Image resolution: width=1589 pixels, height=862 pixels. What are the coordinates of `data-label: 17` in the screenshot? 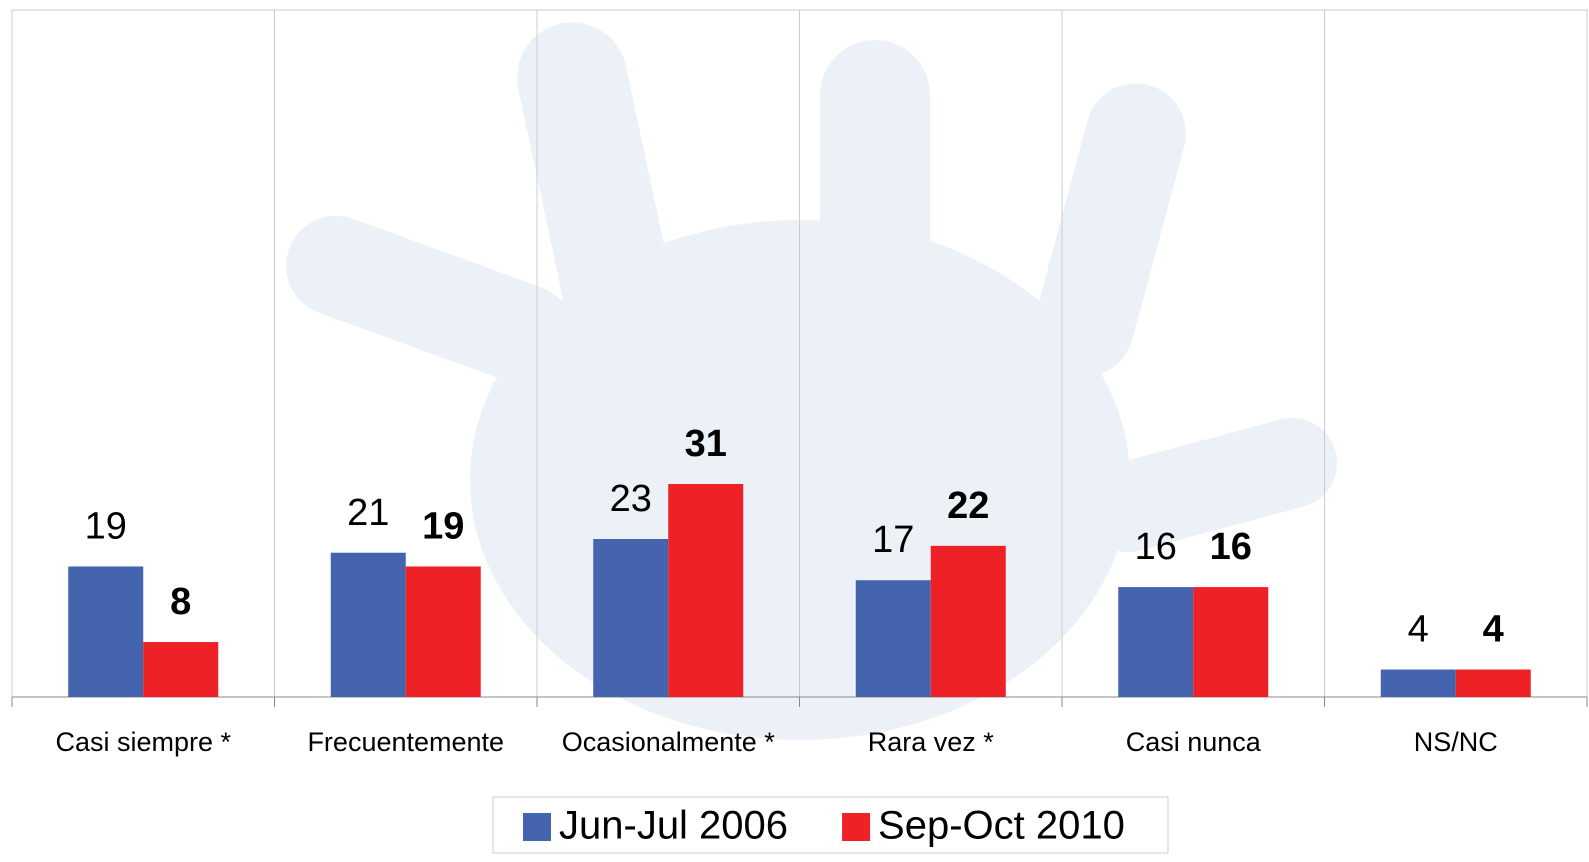 It's located at (893, 540).